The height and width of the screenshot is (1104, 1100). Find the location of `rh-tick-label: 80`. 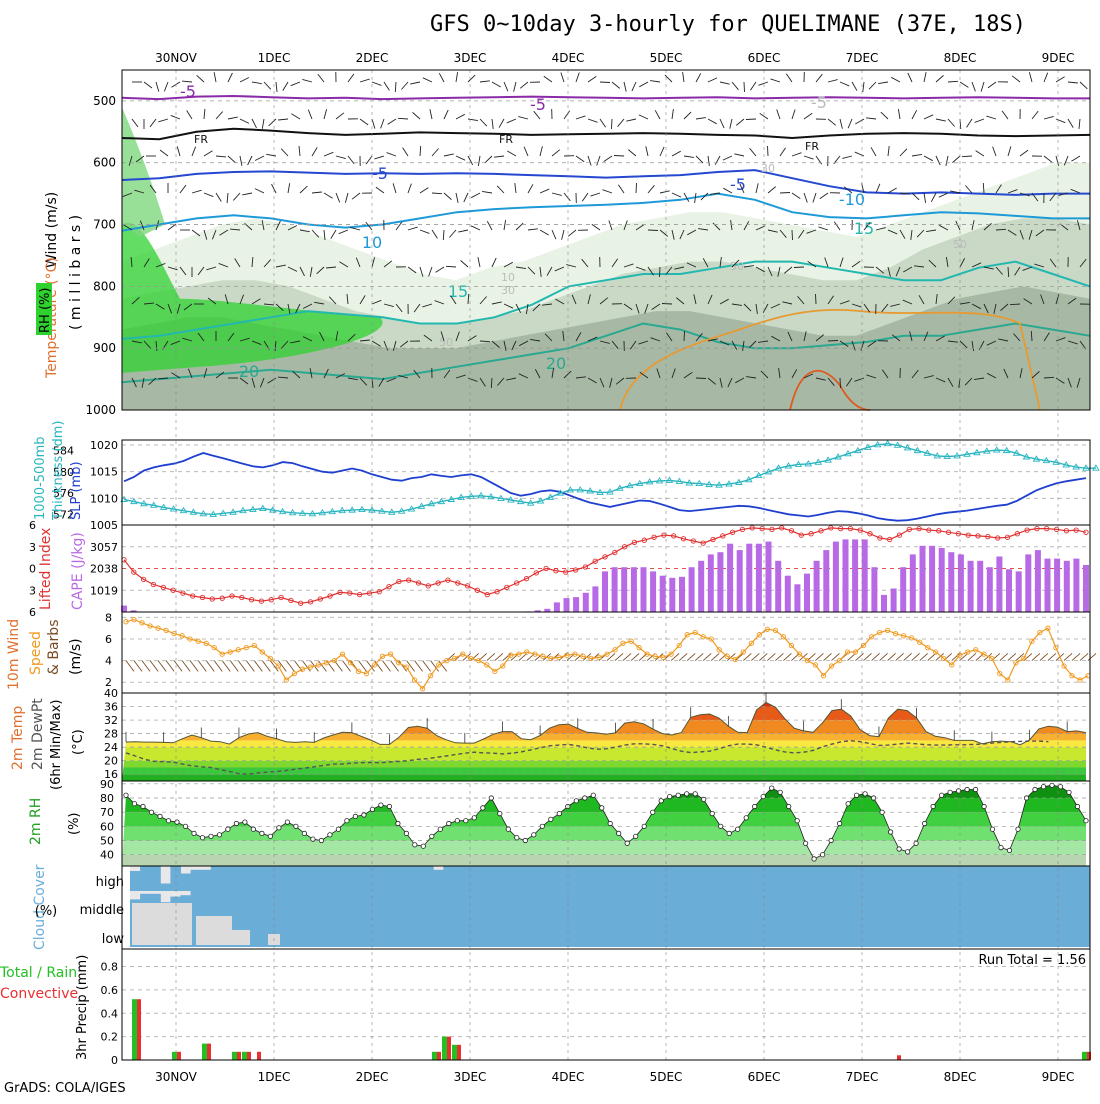

rh-tick-label: 80 is located at coordinates (107, 798).